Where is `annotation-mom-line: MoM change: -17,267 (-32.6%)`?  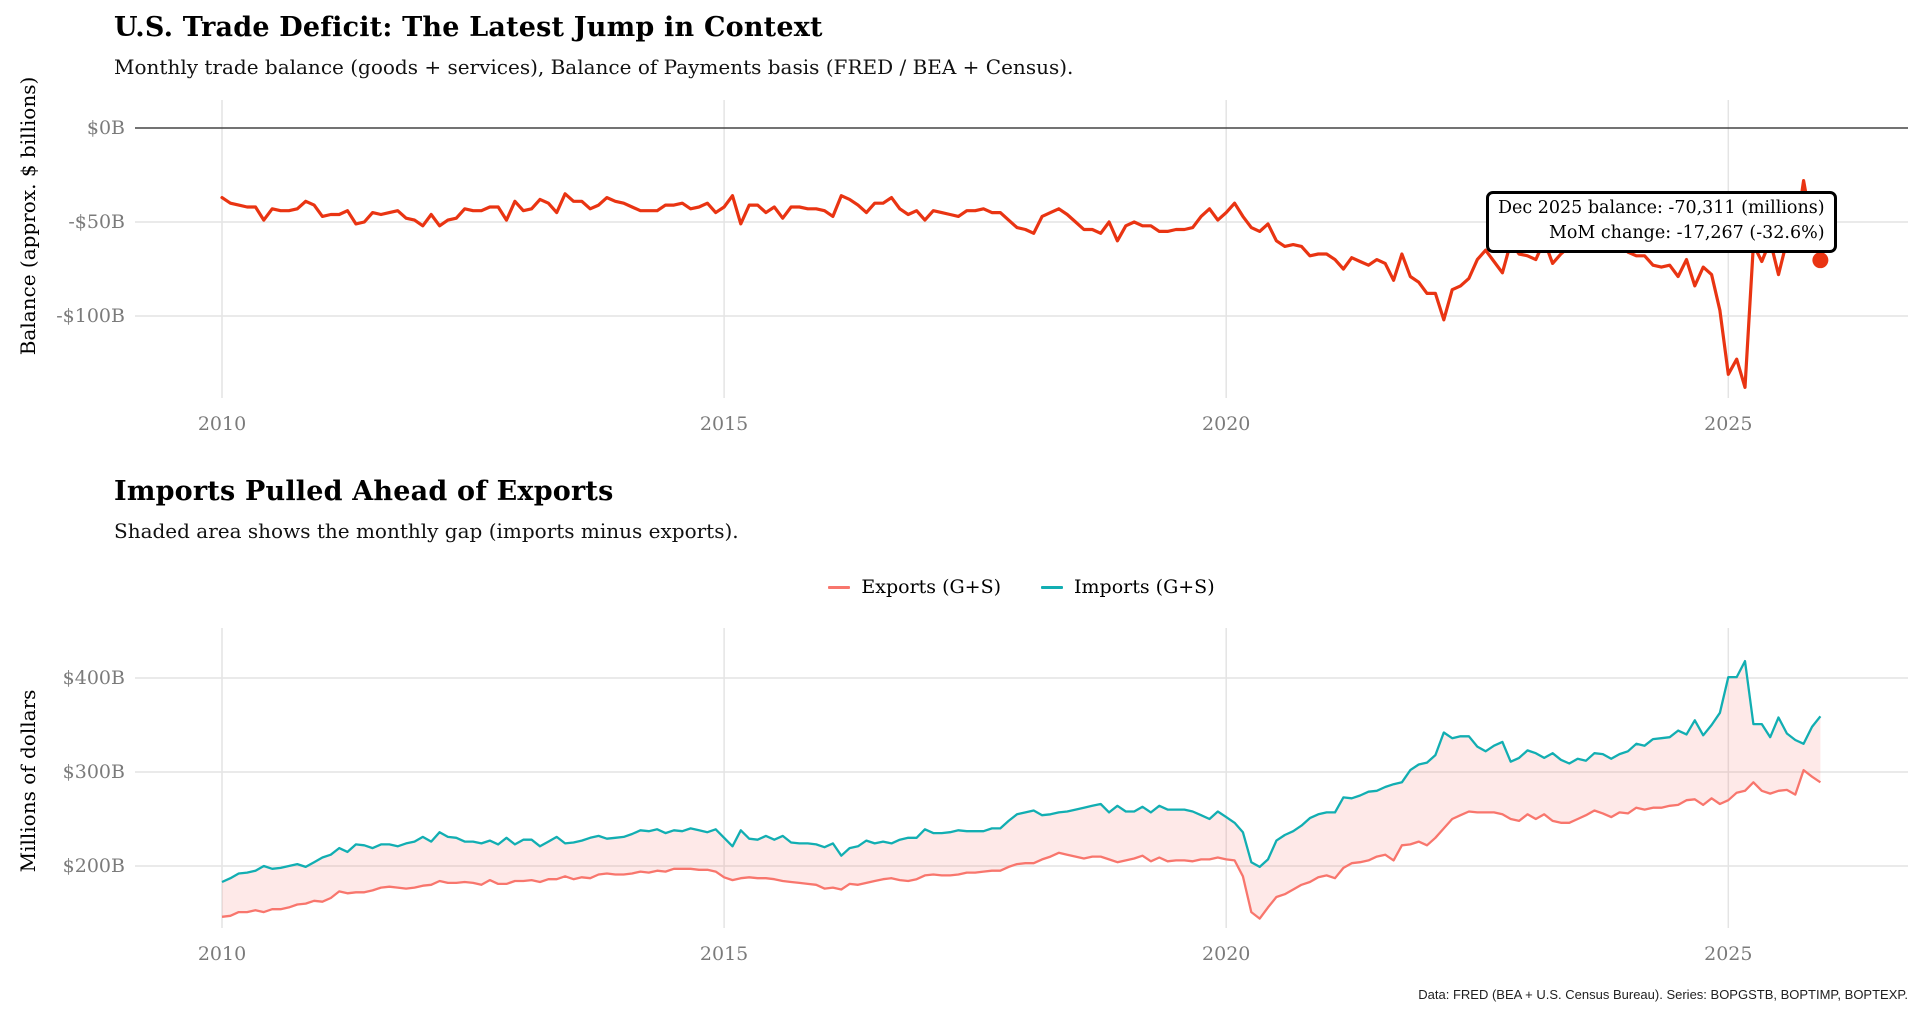 annotation-mom-line: MoM change: -17,267 (-32.6%) is located at coordinates (1686, 233).